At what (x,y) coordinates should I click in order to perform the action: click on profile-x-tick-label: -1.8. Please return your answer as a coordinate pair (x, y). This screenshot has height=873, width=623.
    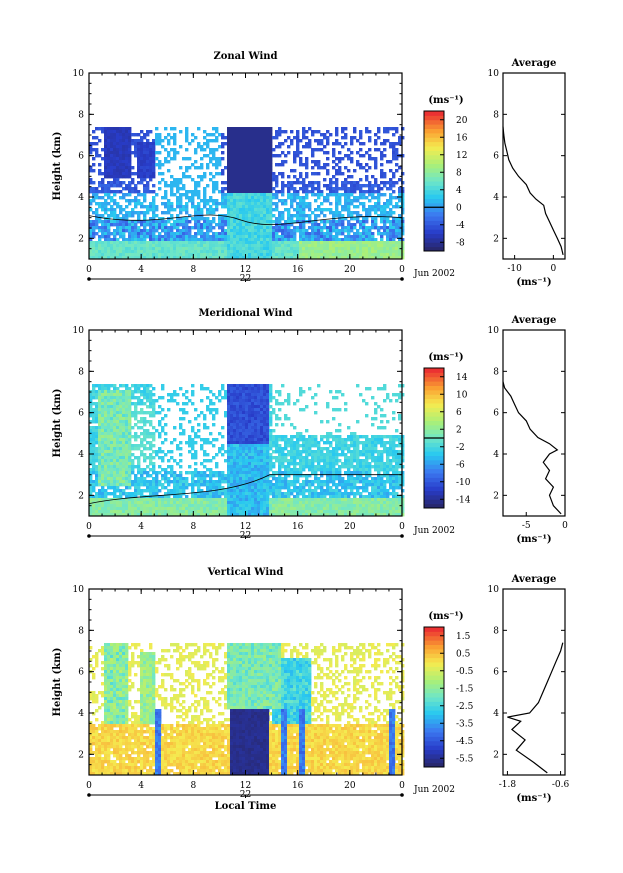
    Looking at the image, I should click on (508, 785).